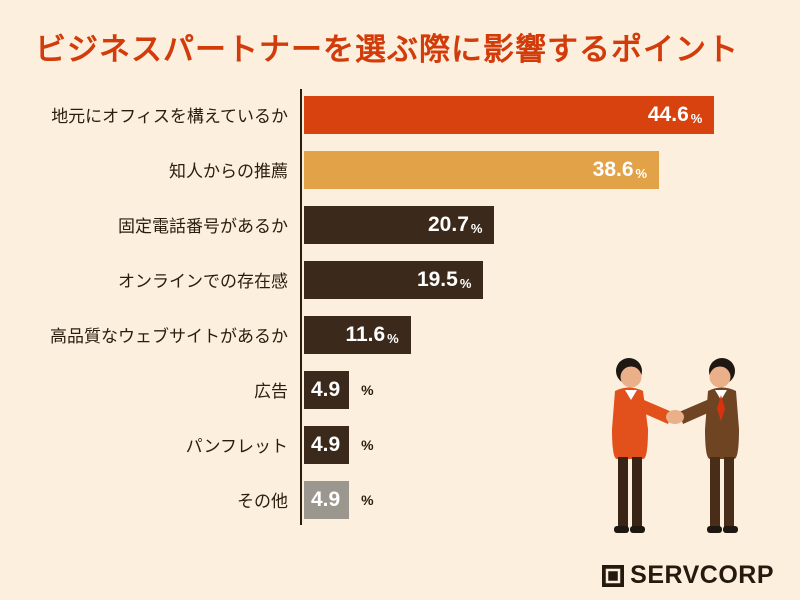  I want to click on right-man-tie, so click(721, 408).